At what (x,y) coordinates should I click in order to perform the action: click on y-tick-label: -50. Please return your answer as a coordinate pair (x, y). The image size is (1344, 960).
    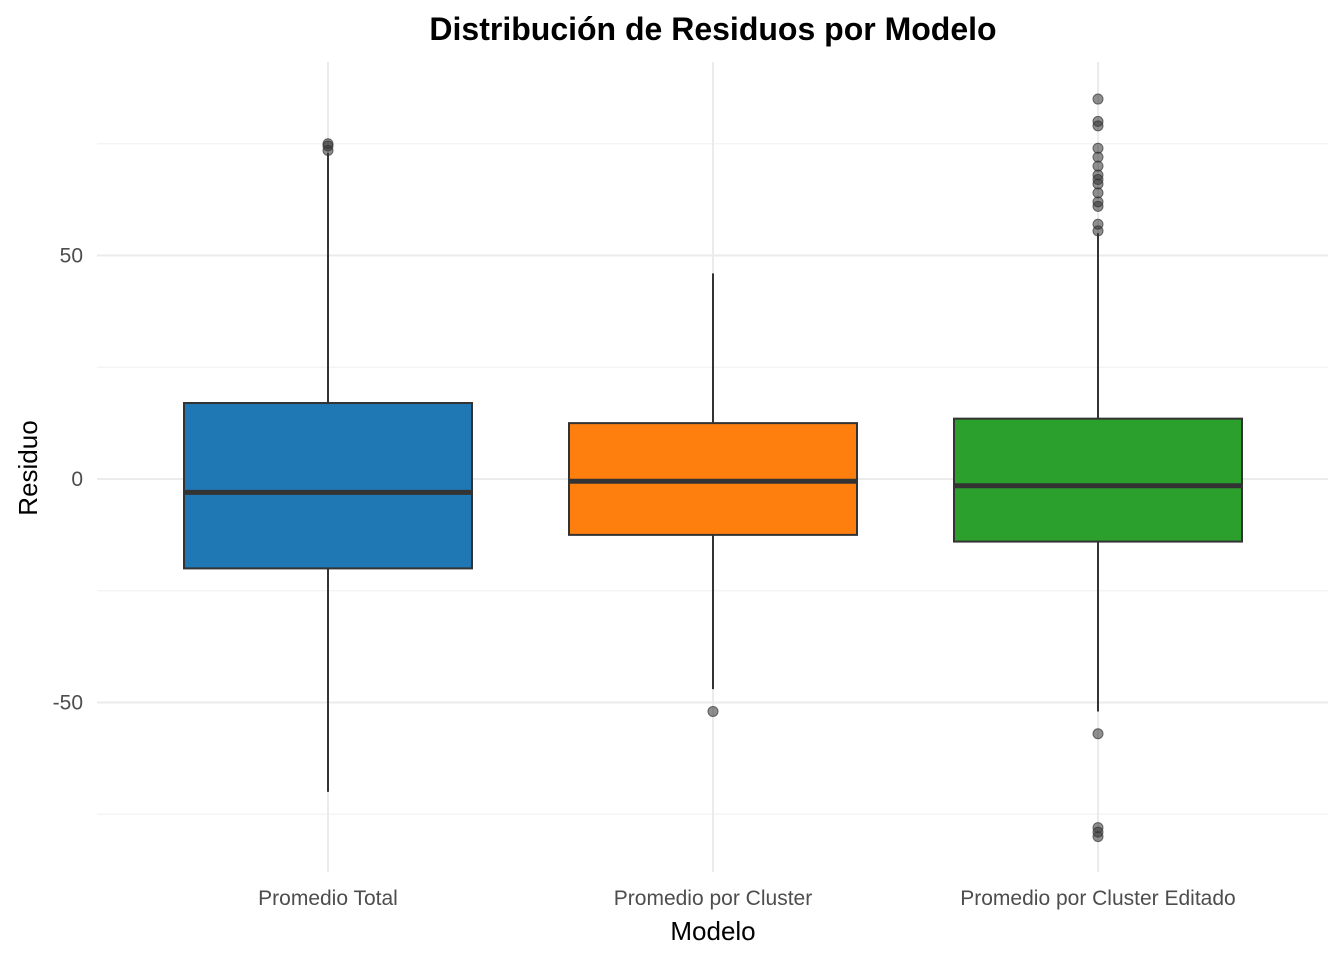
    Looking at the image, I should click on (68, 703).